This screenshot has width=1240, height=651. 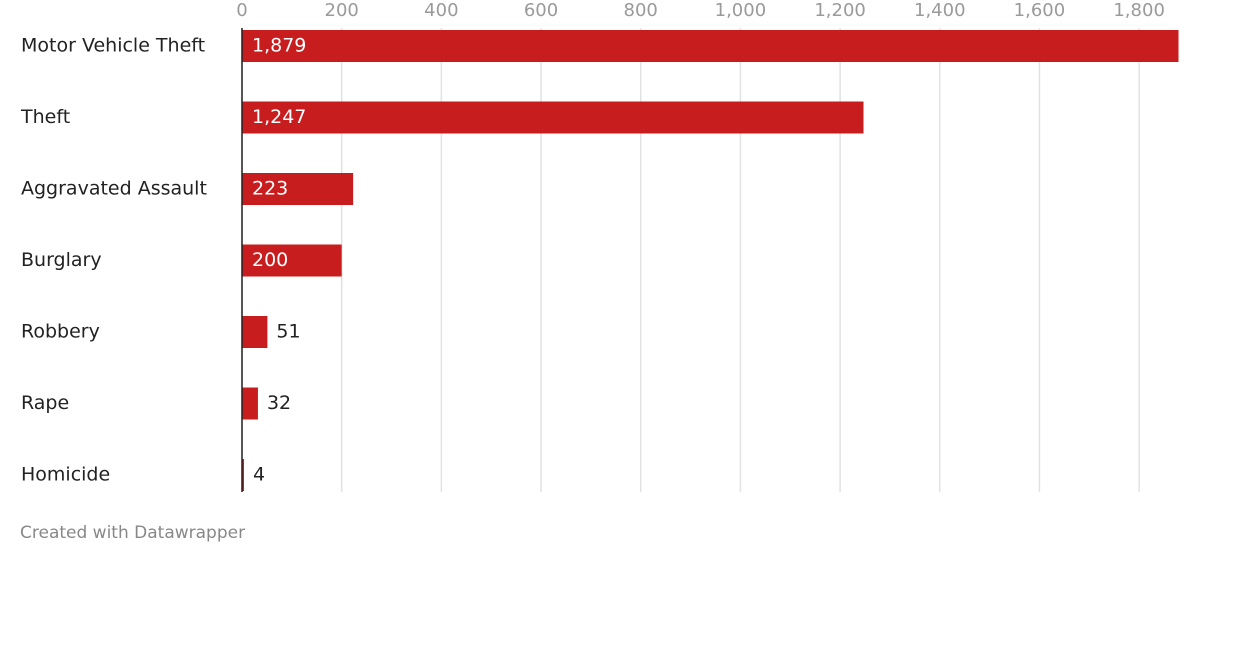 I want to click on x-tick-label: 800, so click(x=641, y=10).